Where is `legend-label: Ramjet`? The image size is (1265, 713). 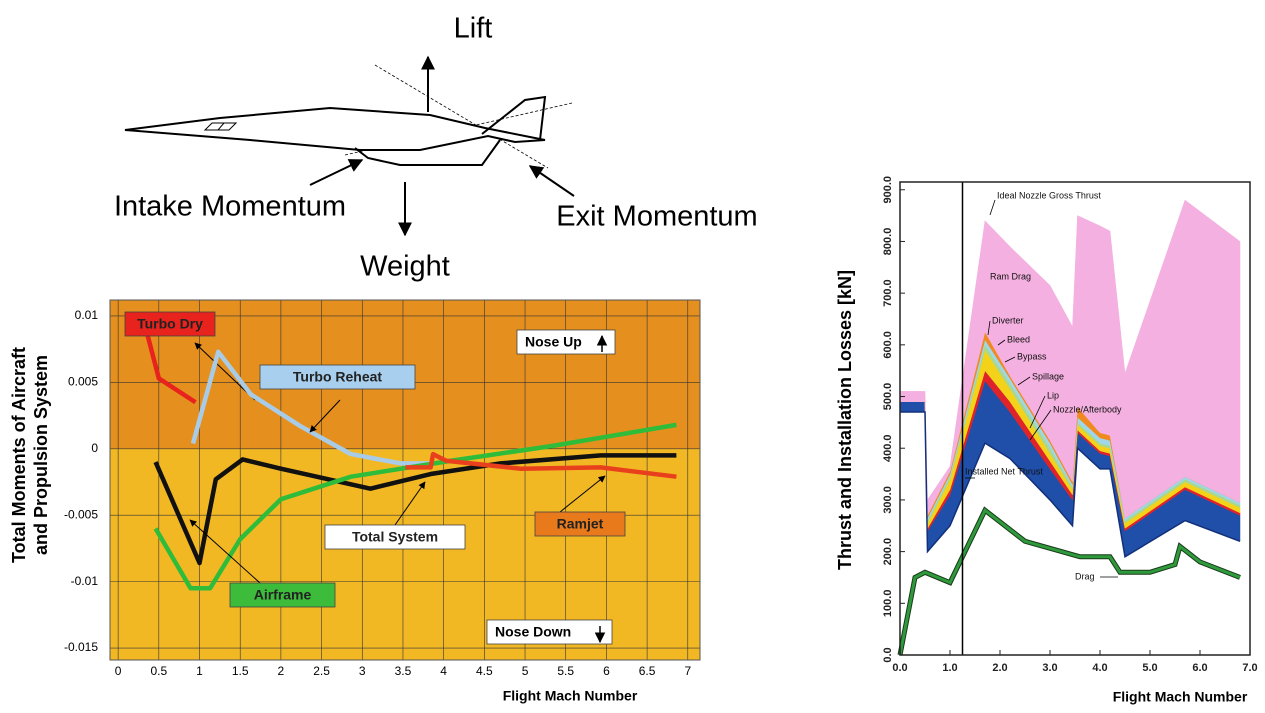
legend-label: Ramjet is located at coordinates (580, 524).